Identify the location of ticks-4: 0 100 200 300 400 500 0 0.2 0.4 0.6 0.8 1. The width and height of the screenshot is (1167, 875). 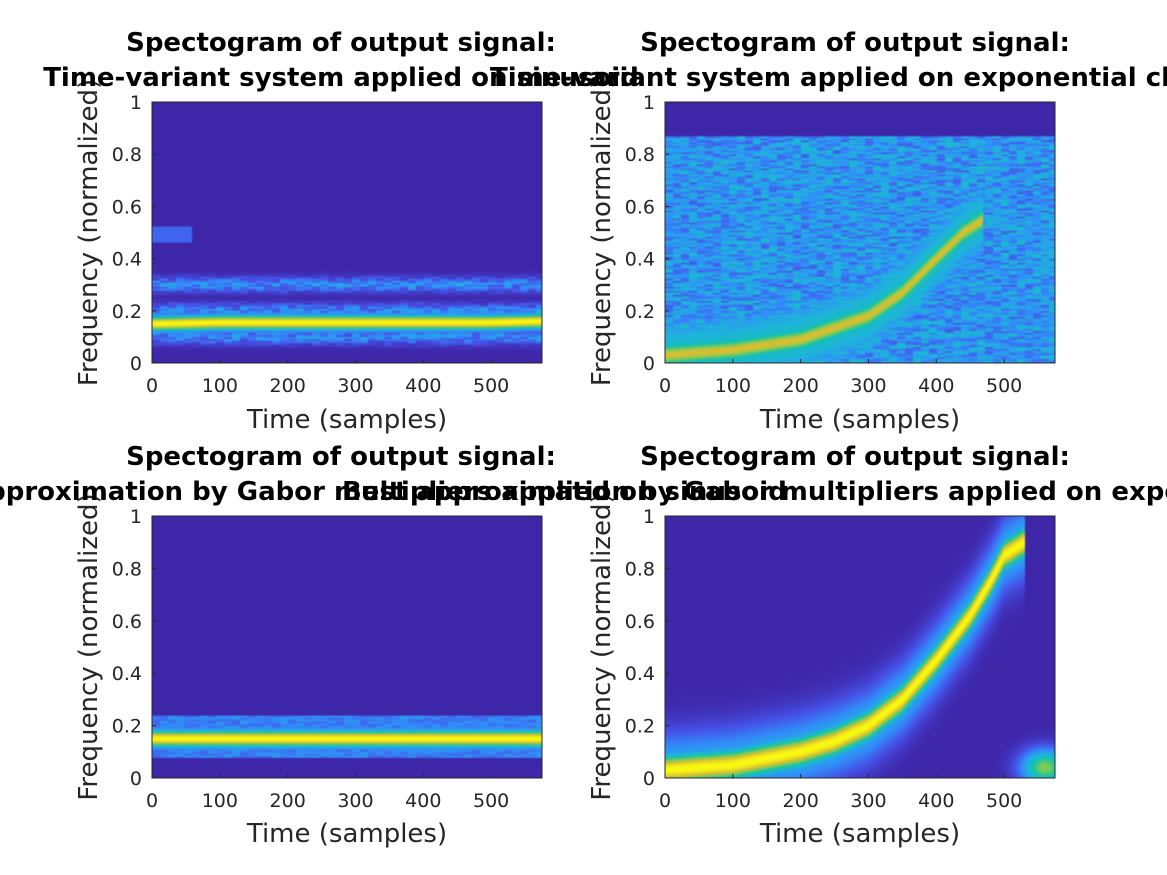
(823, 659).